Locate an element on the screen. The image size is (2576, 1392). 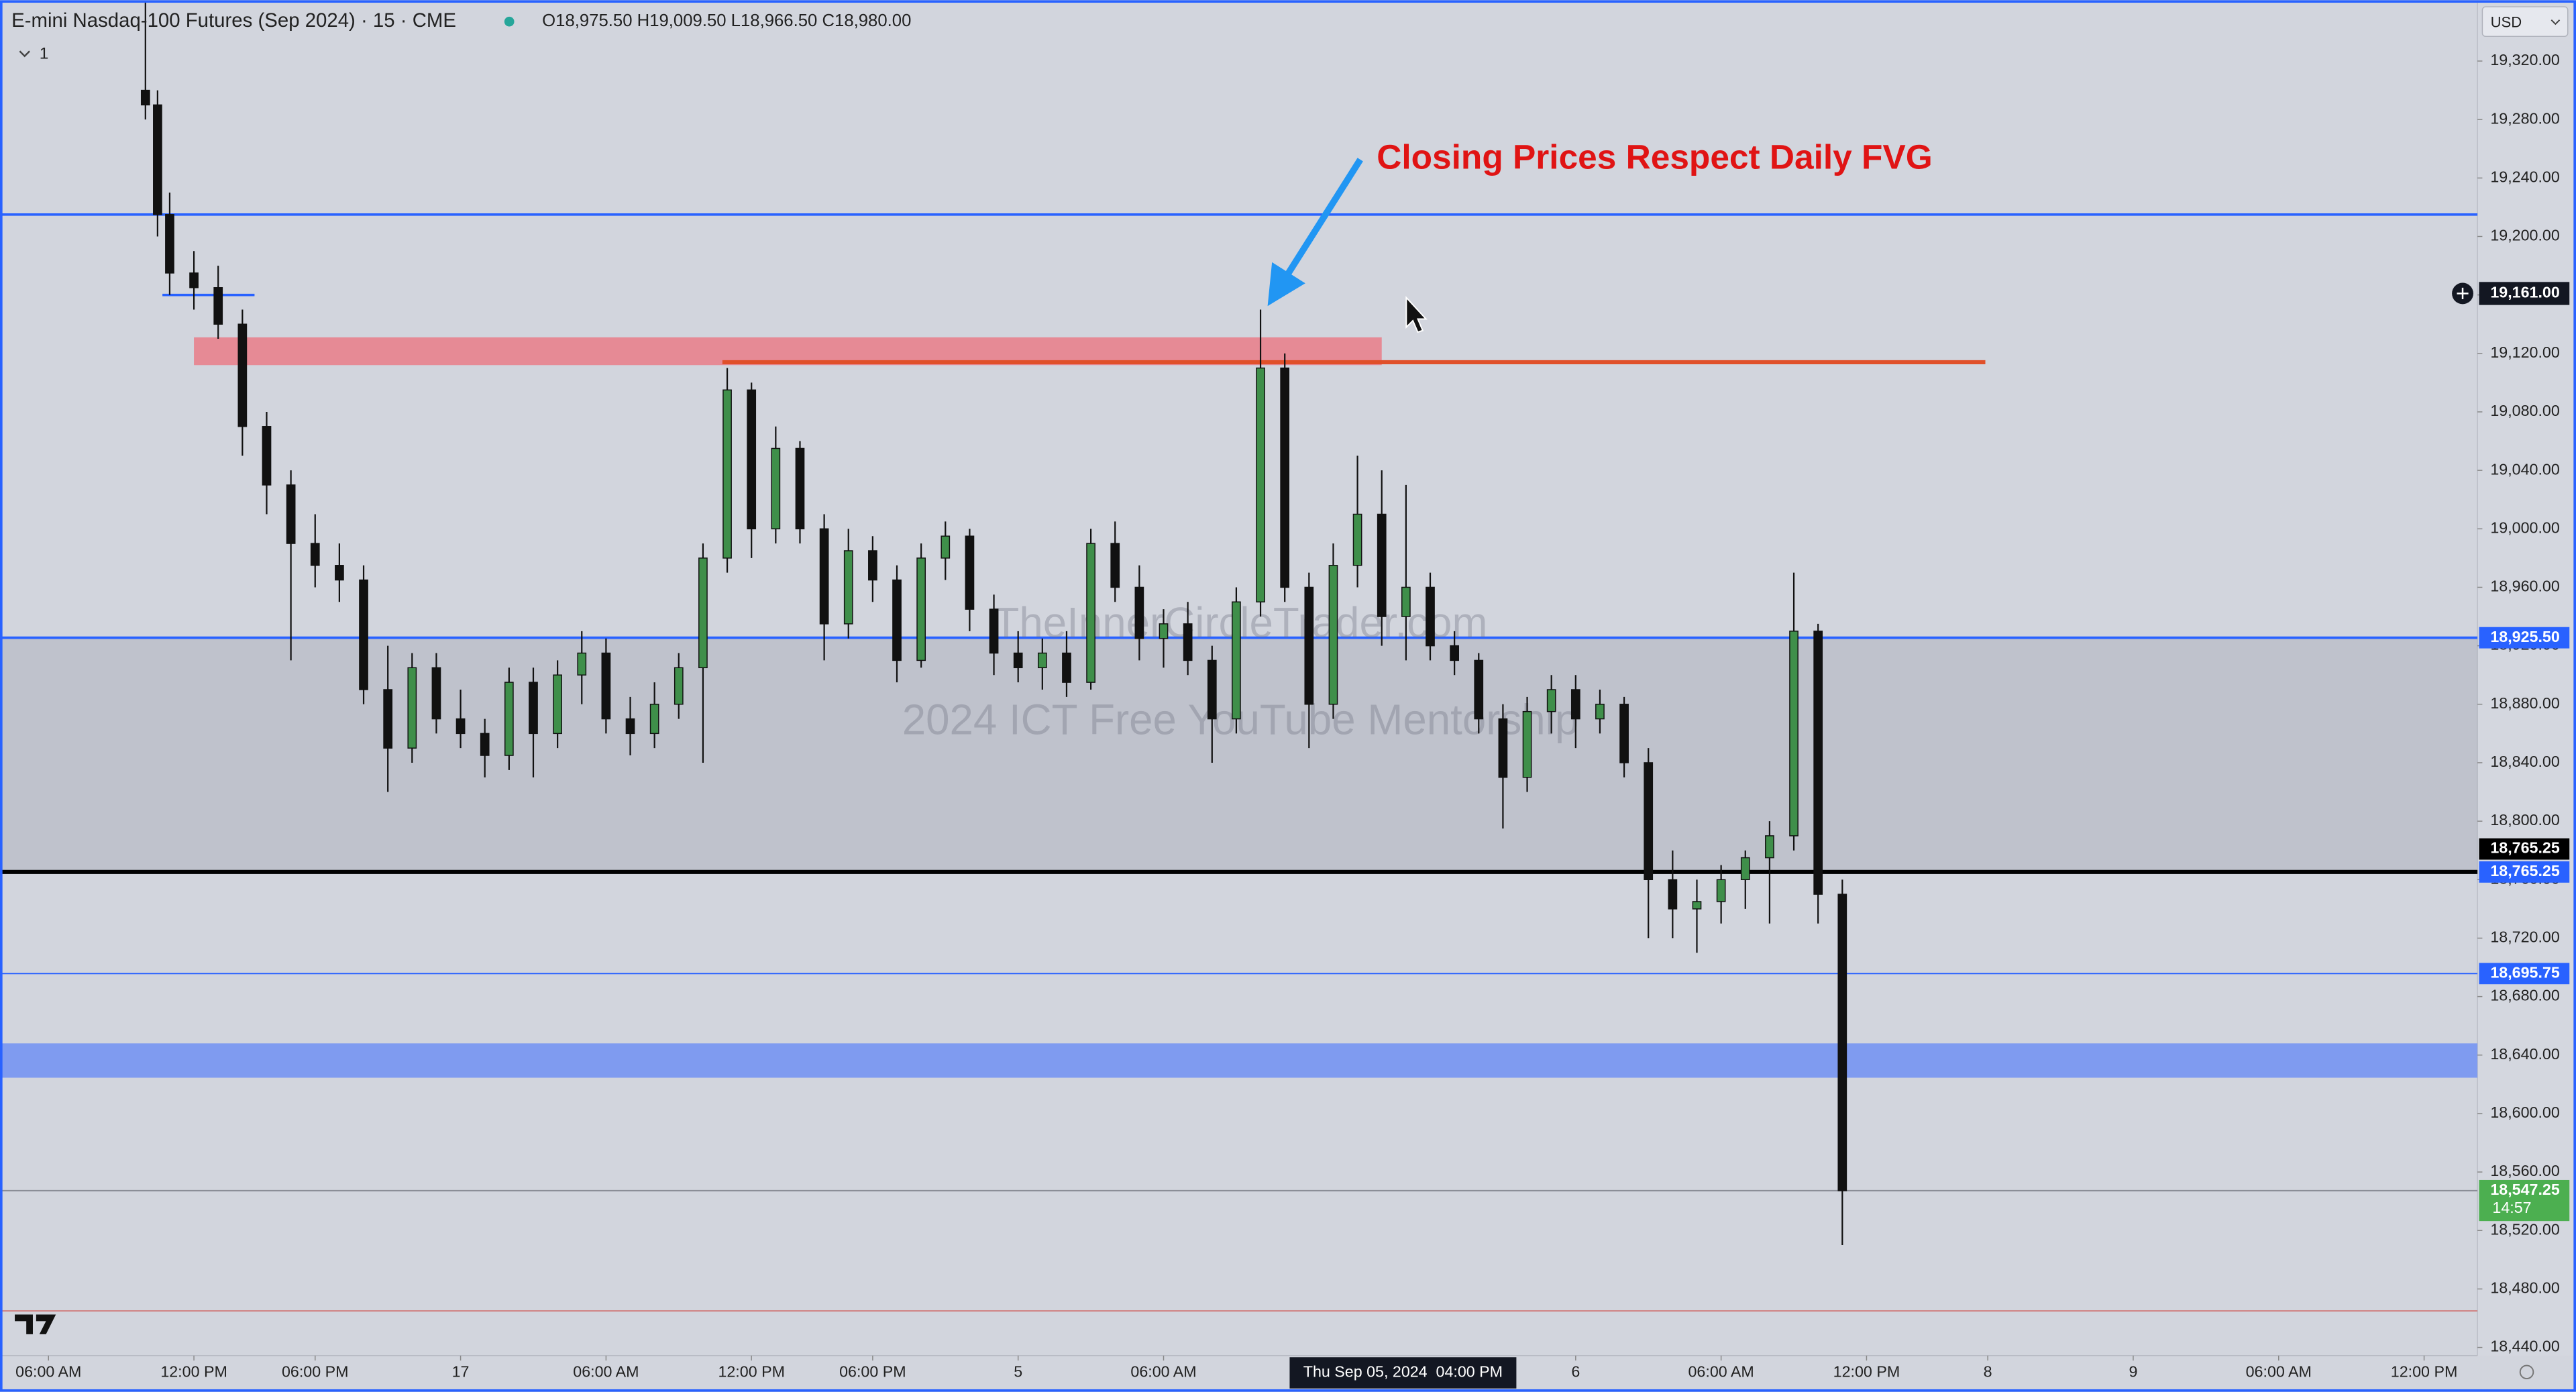
y-tick-label: 18,840.00 is located at coordinates (2525, 762).